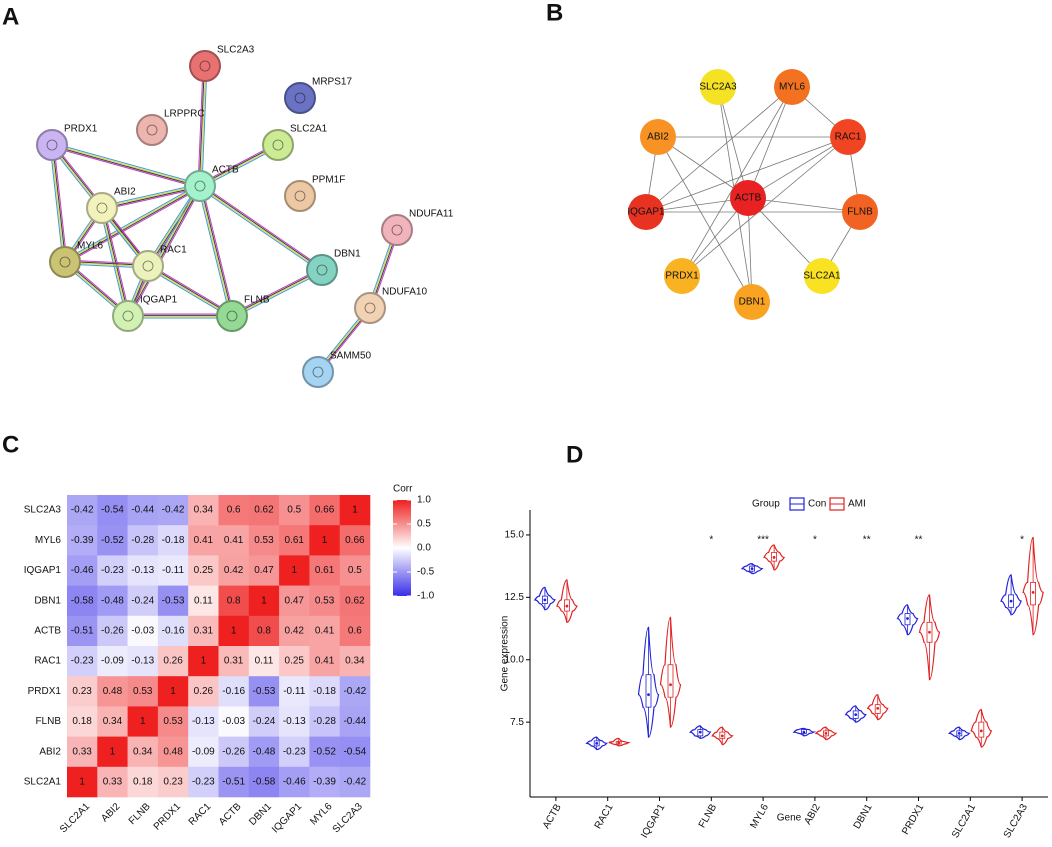 The width and height of the screenshot is (1052, 847). What do you see at coordinates (184, 114) in the screenshot?
I see `node-label: LRPPRC` at bounding box center [184, 114].